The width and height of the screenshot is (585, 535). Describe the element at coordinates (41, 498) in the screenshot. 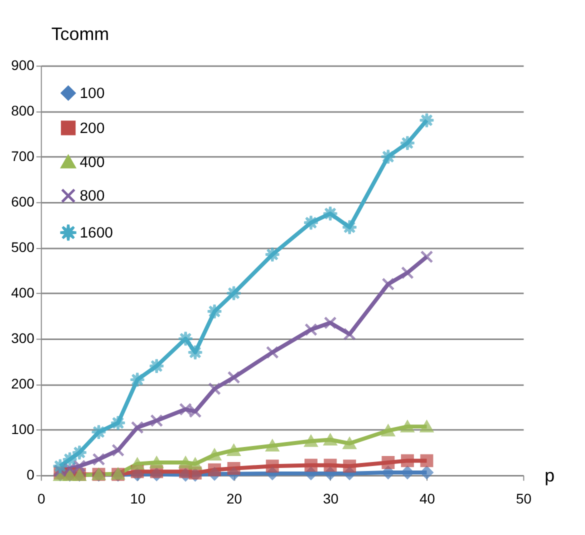

I see `x-tick-label: 0` at that location.